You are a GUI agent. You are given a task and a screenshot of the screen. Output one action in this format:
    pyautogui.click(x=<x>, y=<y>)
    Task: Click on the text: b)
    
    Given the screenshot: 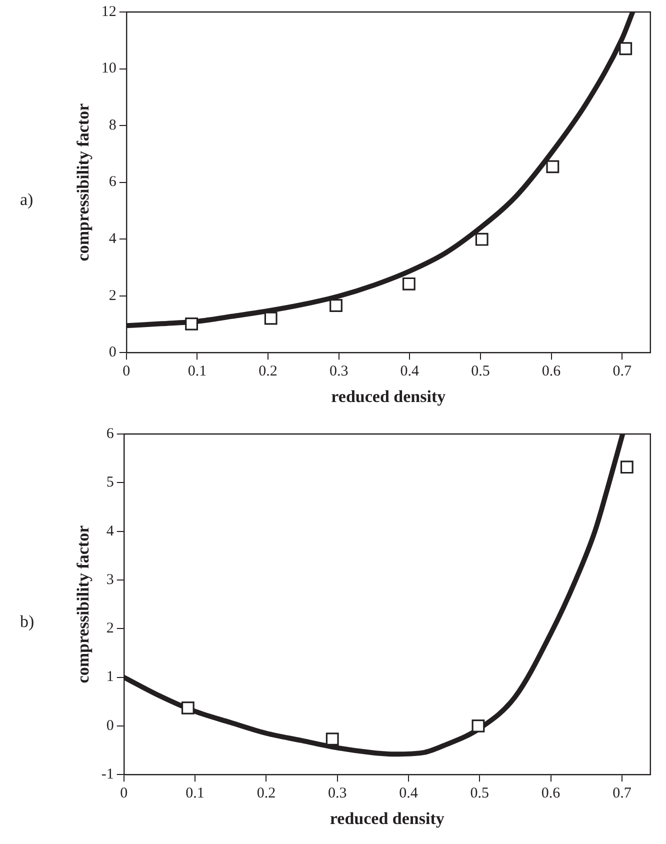 What is the action you would take?
    pyautogui.click(x=27, y=622)
    